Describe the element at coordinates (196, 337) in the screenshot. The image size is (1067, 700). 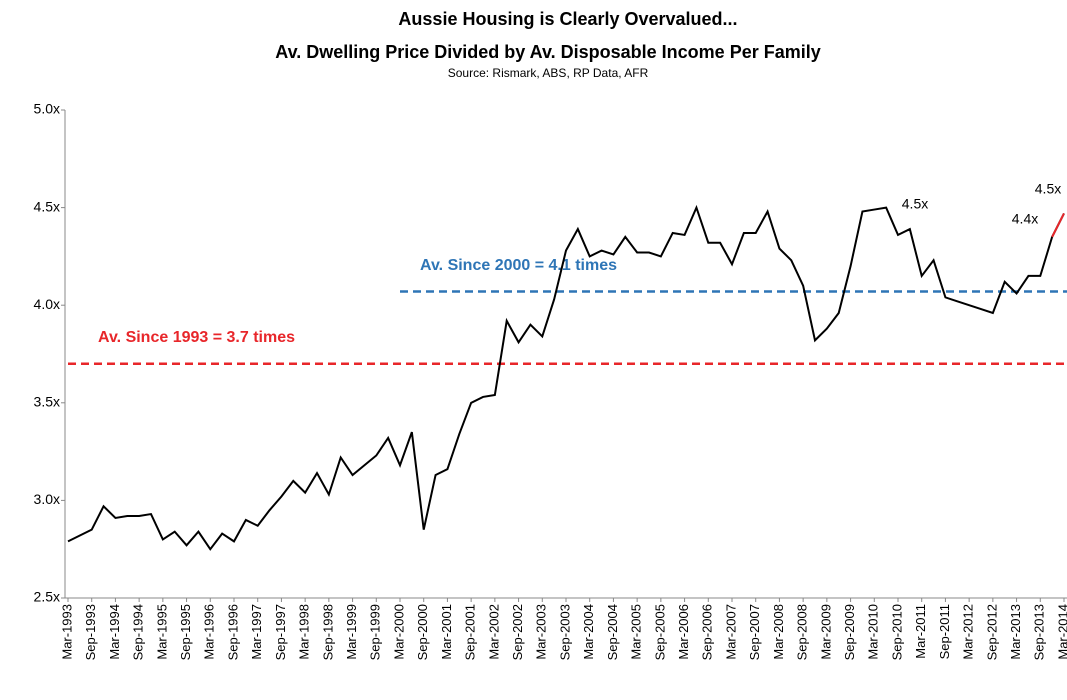
I see `reference-label: Av. Since 1993 = 3.7 times` at that location.